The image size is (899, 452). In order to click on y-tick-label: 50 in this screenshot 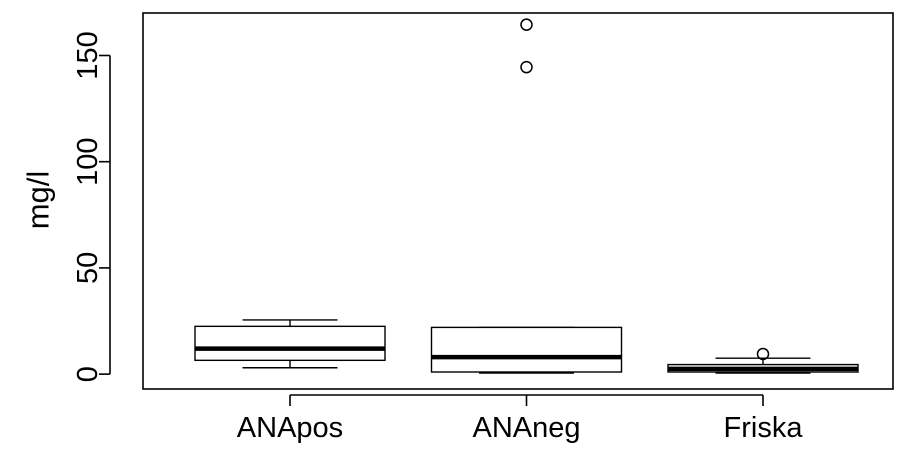, I will do `click(88, 268)`.